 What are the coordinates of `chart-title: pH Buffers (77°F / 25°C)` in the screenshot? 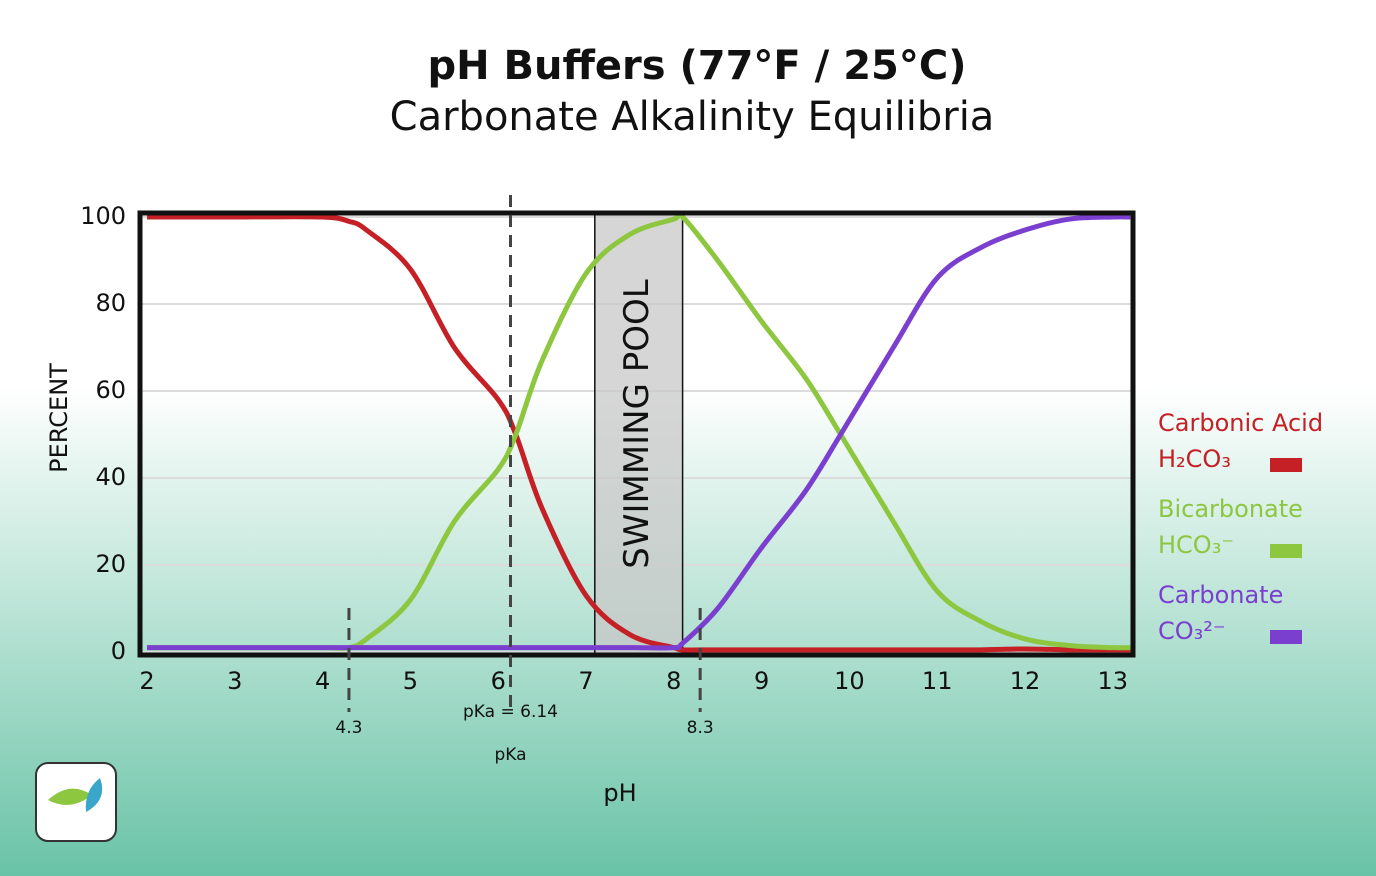 It's located at (696, 66).